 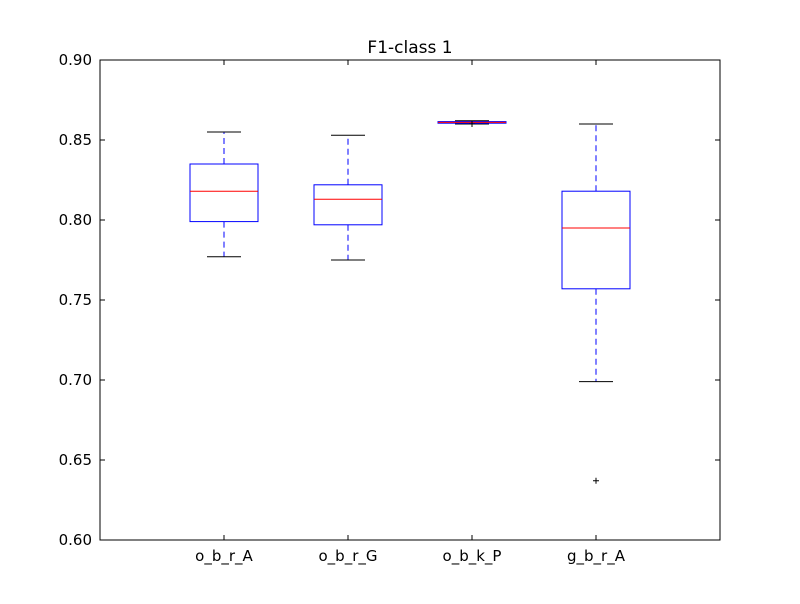 What do you see at coordinates (224, 556) in the screenshot?
I see `x-tick-label: o_b_r_A` at bounding box center [224, 556].